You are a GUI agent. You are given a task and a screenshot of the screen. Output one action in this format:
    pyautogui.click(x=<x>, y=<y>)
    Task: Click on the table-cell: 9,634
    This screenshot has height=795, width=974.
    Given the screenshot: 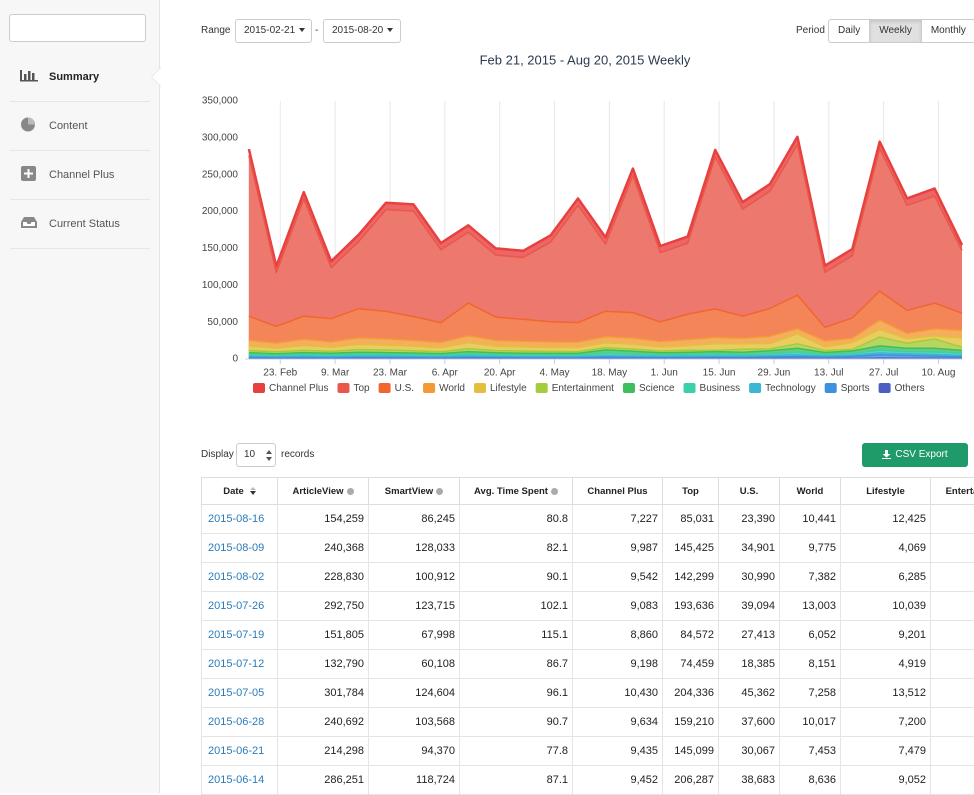 What is the action you would take?
    pyautogui.click(x=618, y=722)
    